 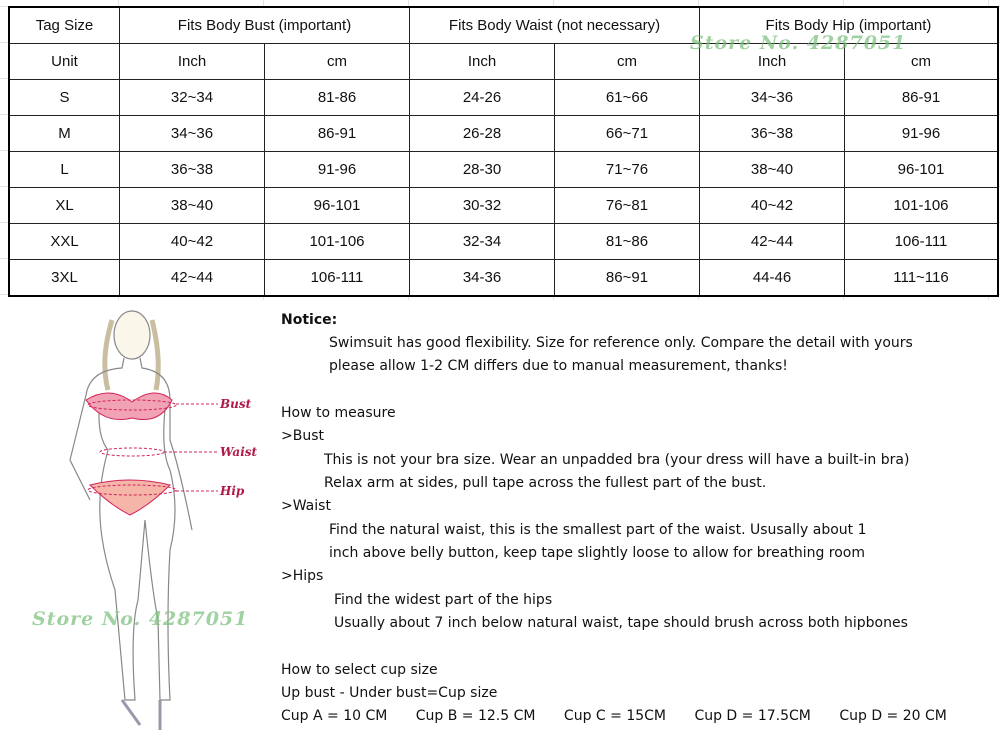 What do you see at coordinates (627, 97) in the screenshot?
I see `value-cell: 61~66` at bounding box center [627, 97].